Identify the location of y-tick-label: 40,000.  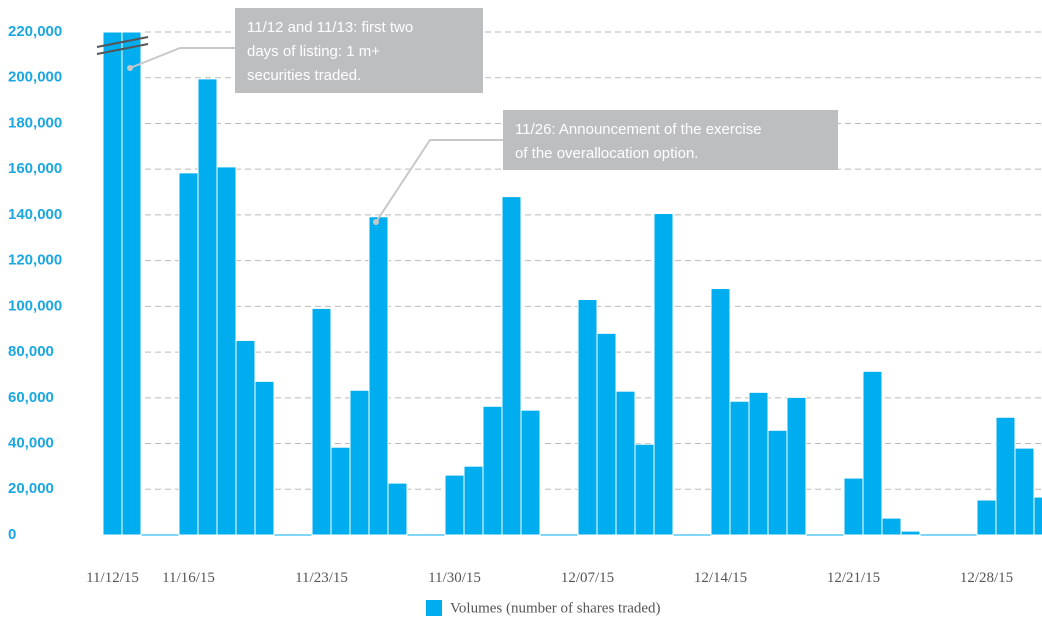
(31, 443).